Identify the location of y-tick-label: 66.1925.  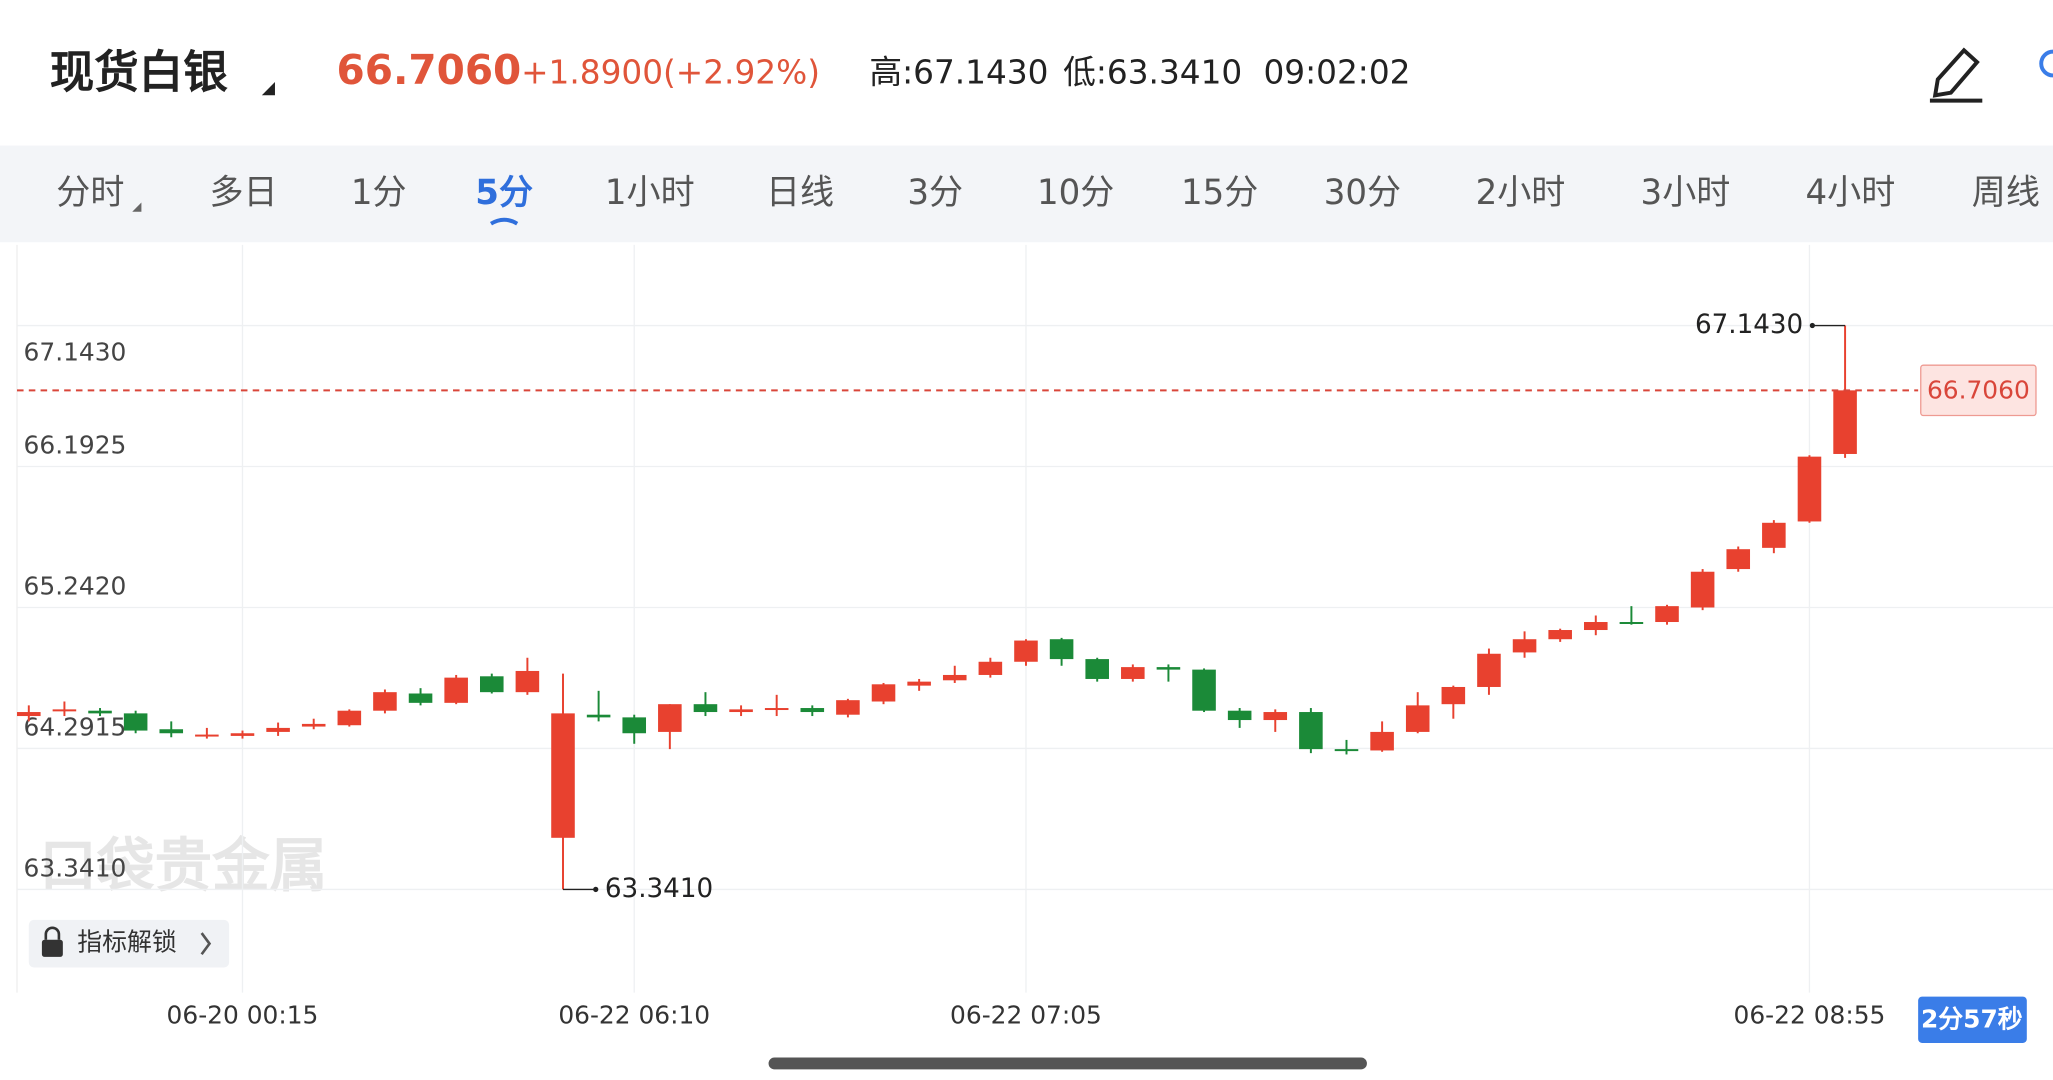
(75, 445).